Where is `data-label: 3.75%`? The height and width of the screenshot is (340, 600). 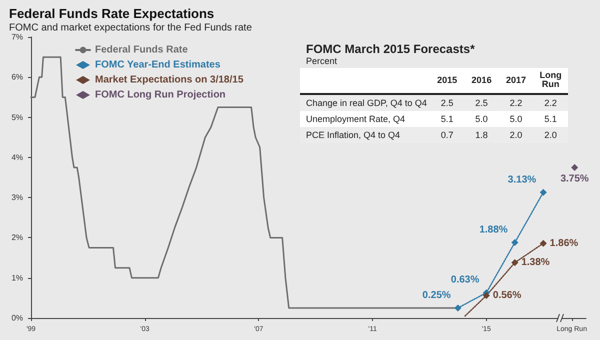
data-label: 3.75% is located at coordinates (574, 178).